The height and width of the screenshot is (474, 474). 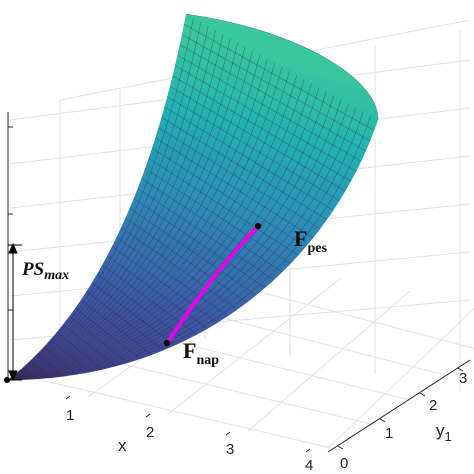 I want to click on origin-point, so click(x=7, y=380).